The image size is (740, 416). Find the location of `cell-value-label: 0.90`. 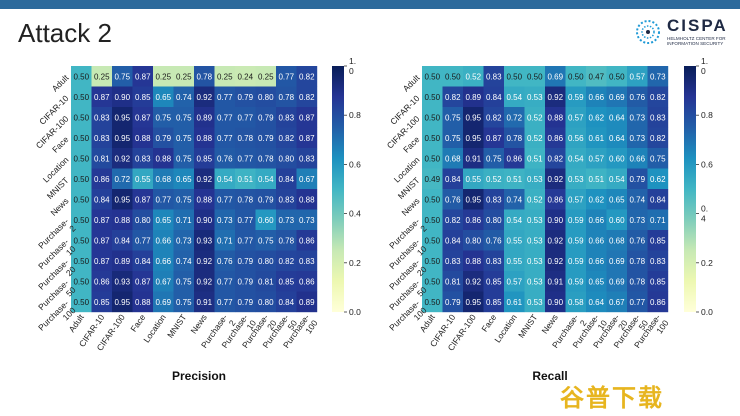

cell-value-label: 0.90 is located at coordinates (204, 220).